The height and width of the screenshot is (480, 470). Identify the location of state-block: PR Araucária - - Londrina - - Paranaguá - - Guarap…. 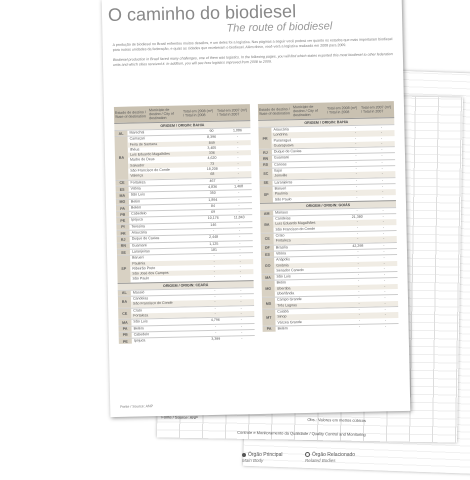
(326, 137).